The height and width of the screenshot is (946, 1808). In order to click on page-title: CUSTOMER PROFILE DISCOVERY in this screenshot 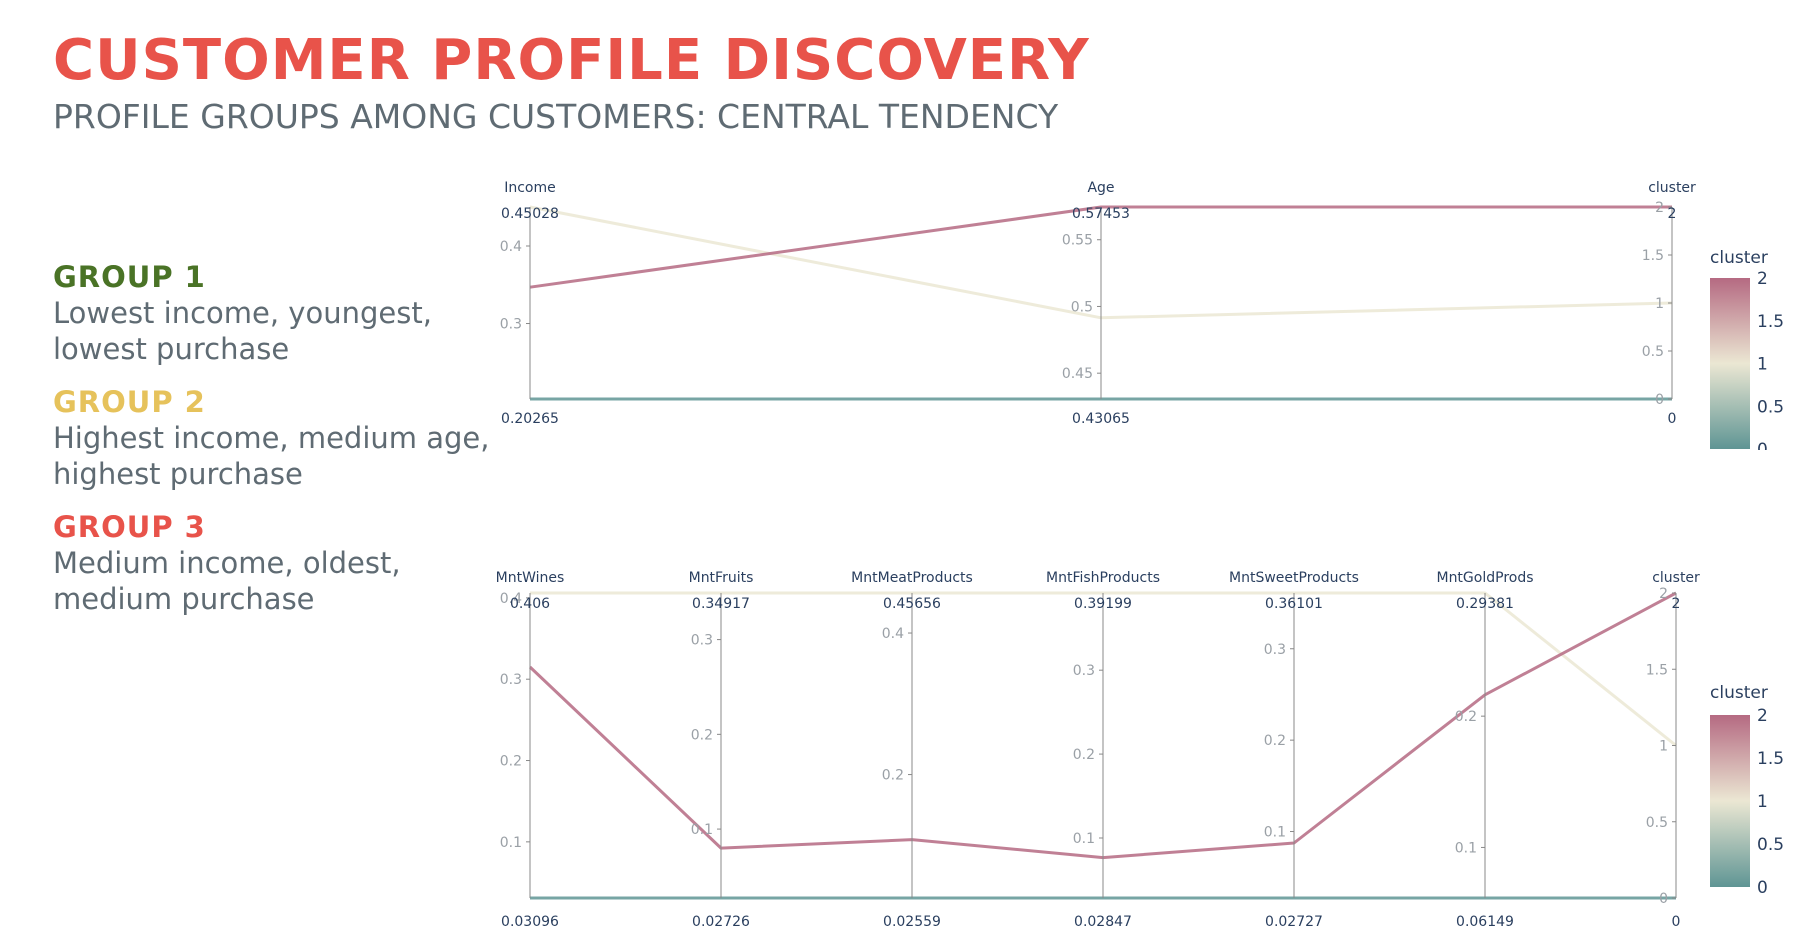, I will do `click(571, 60)`.